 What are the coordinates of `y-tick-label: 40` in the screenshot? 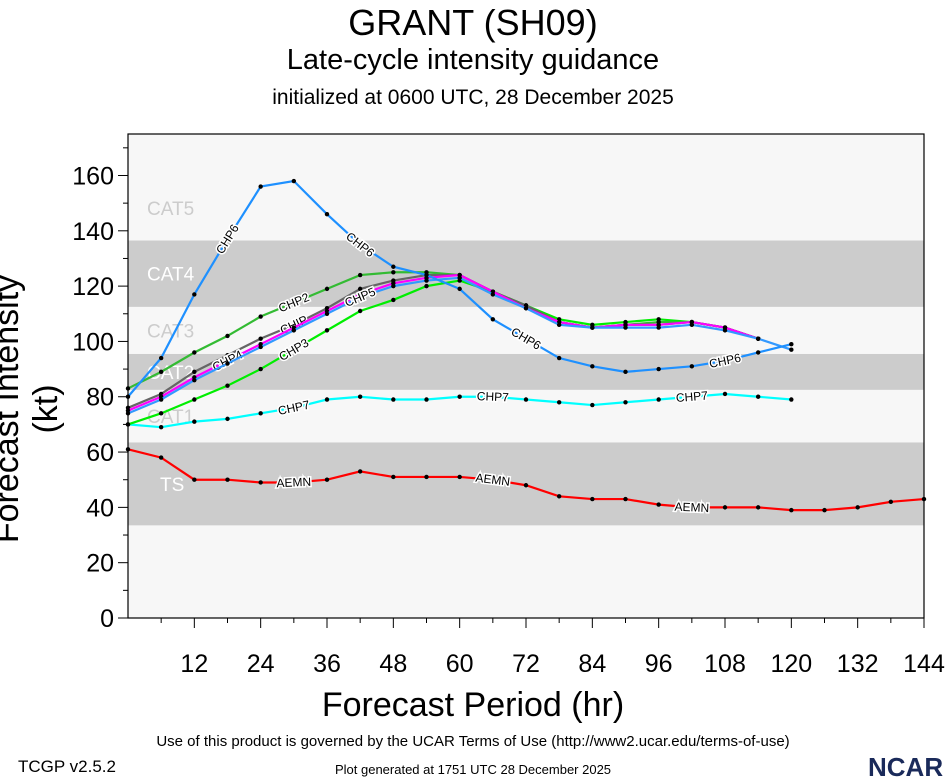 It's located at (100, 508).